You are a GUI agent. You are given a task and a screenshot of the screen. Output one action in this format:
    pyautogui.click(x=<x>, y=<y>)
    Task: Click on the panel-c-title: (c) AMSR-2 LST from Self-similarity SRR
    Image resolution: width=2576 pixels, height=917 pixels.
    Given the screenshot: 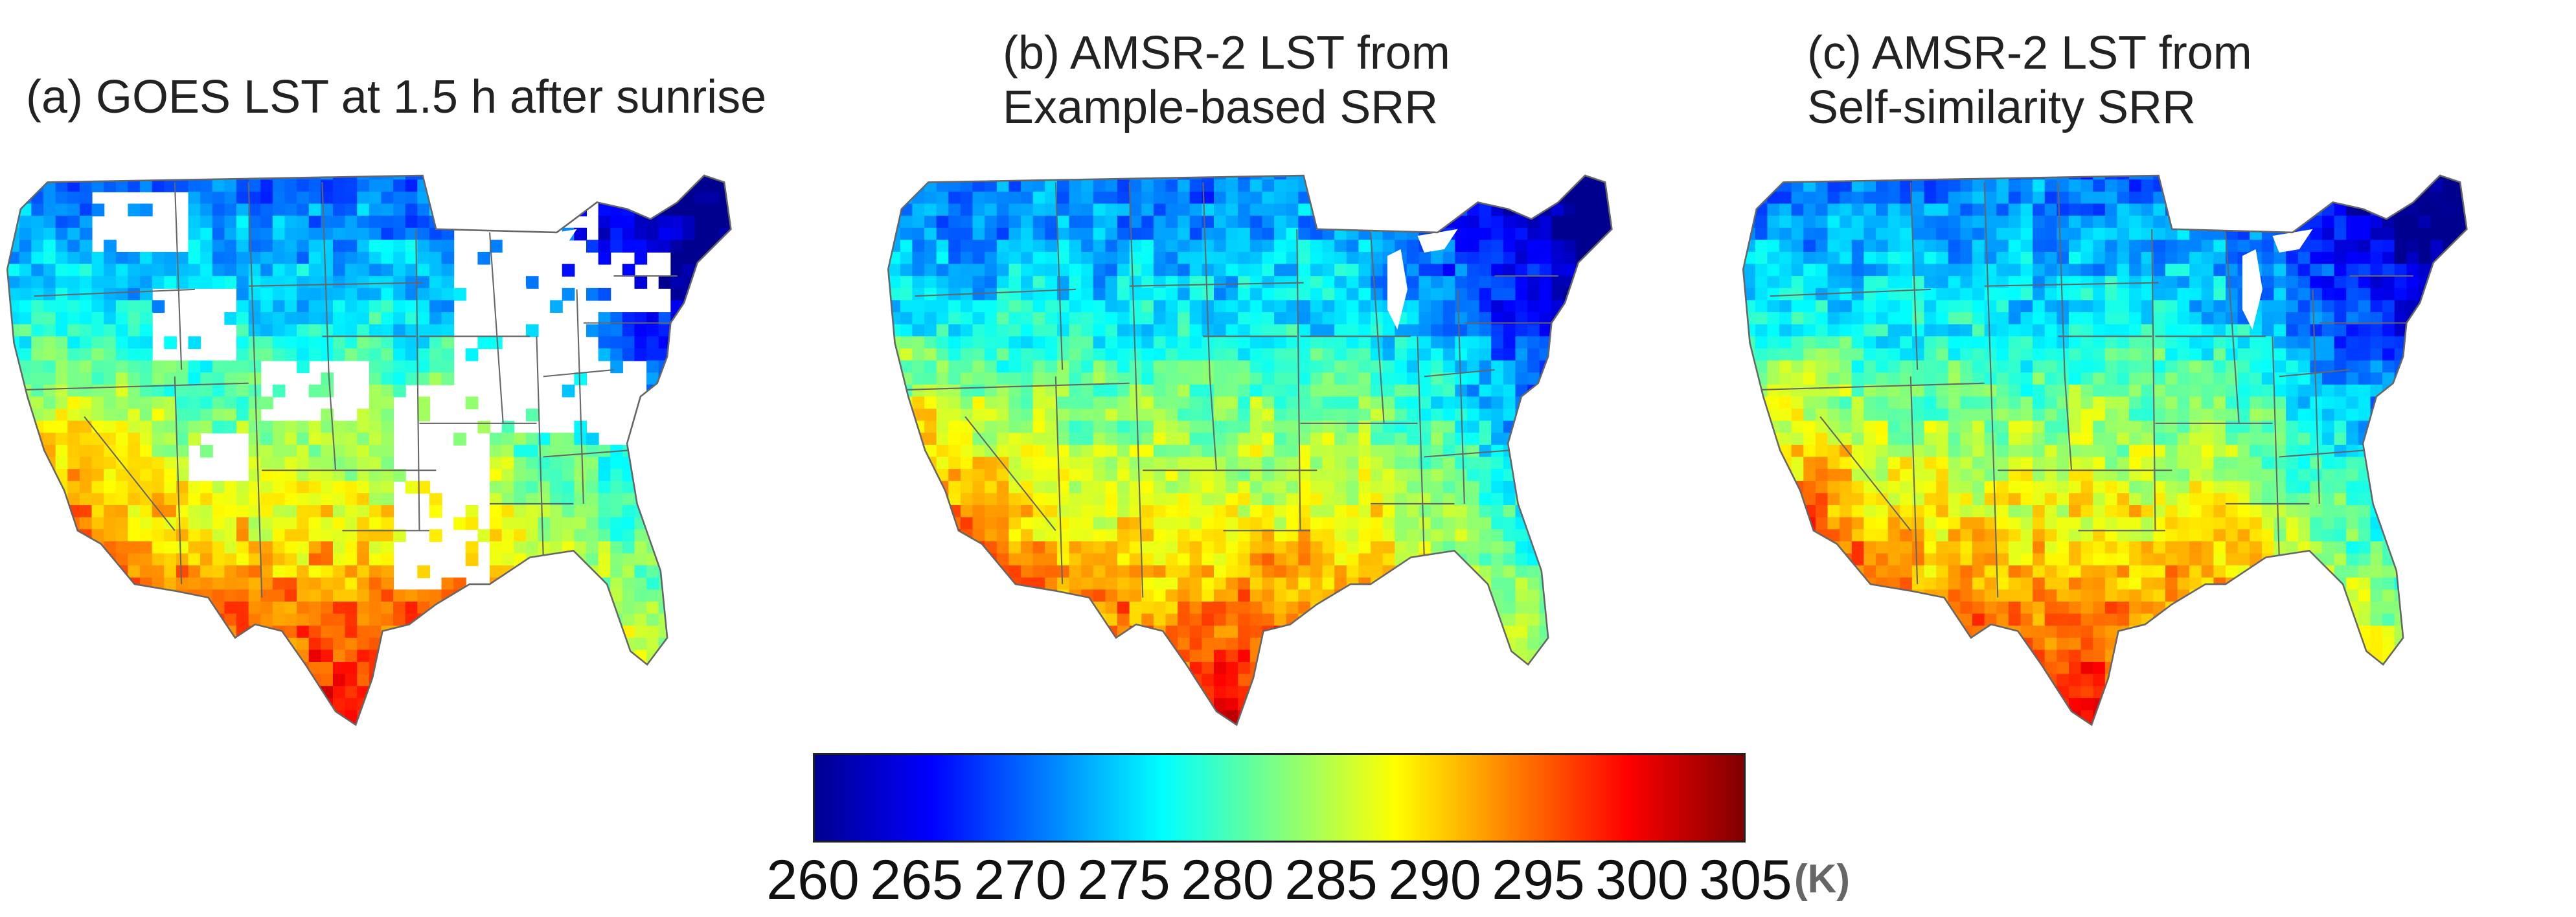 What is the action you would take?
    pyautogui.click(x=2029, y=80)
    